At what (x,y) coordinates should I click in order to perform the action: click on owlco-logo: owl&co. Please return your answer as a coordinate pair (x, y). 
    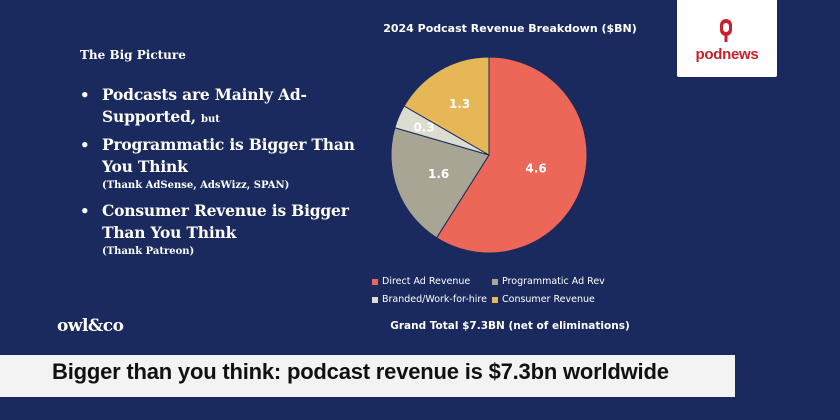
    Looking at the image, I should click on (90, 326).